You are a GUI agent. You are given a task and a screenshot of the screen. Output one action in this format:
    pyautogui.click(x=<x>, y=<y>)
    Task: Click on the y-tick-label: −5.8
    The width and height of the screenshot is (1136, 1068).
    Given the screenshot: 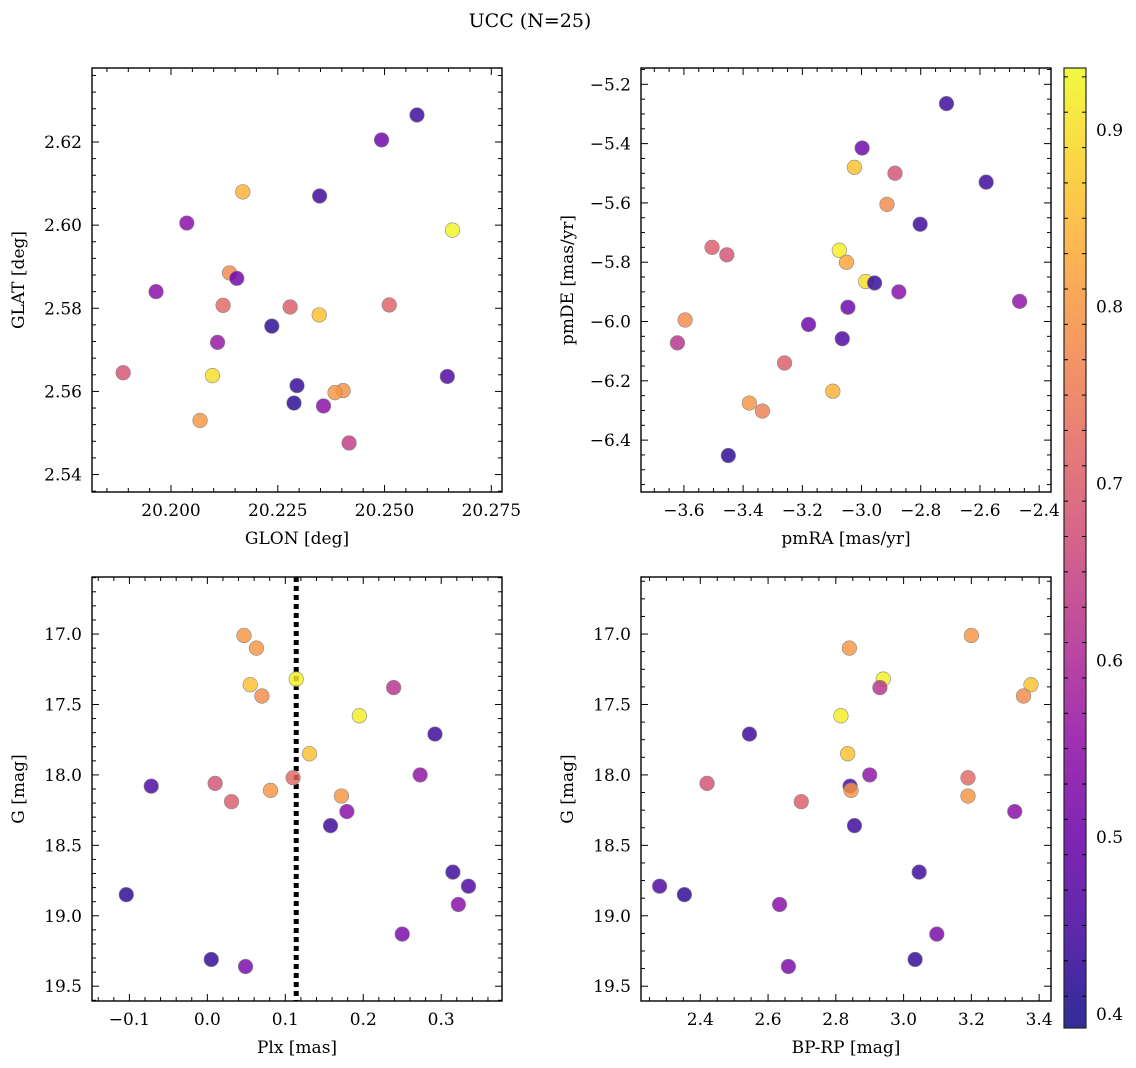 What is the action you would take?
    pyautogui.click(x=610, y=263)
    